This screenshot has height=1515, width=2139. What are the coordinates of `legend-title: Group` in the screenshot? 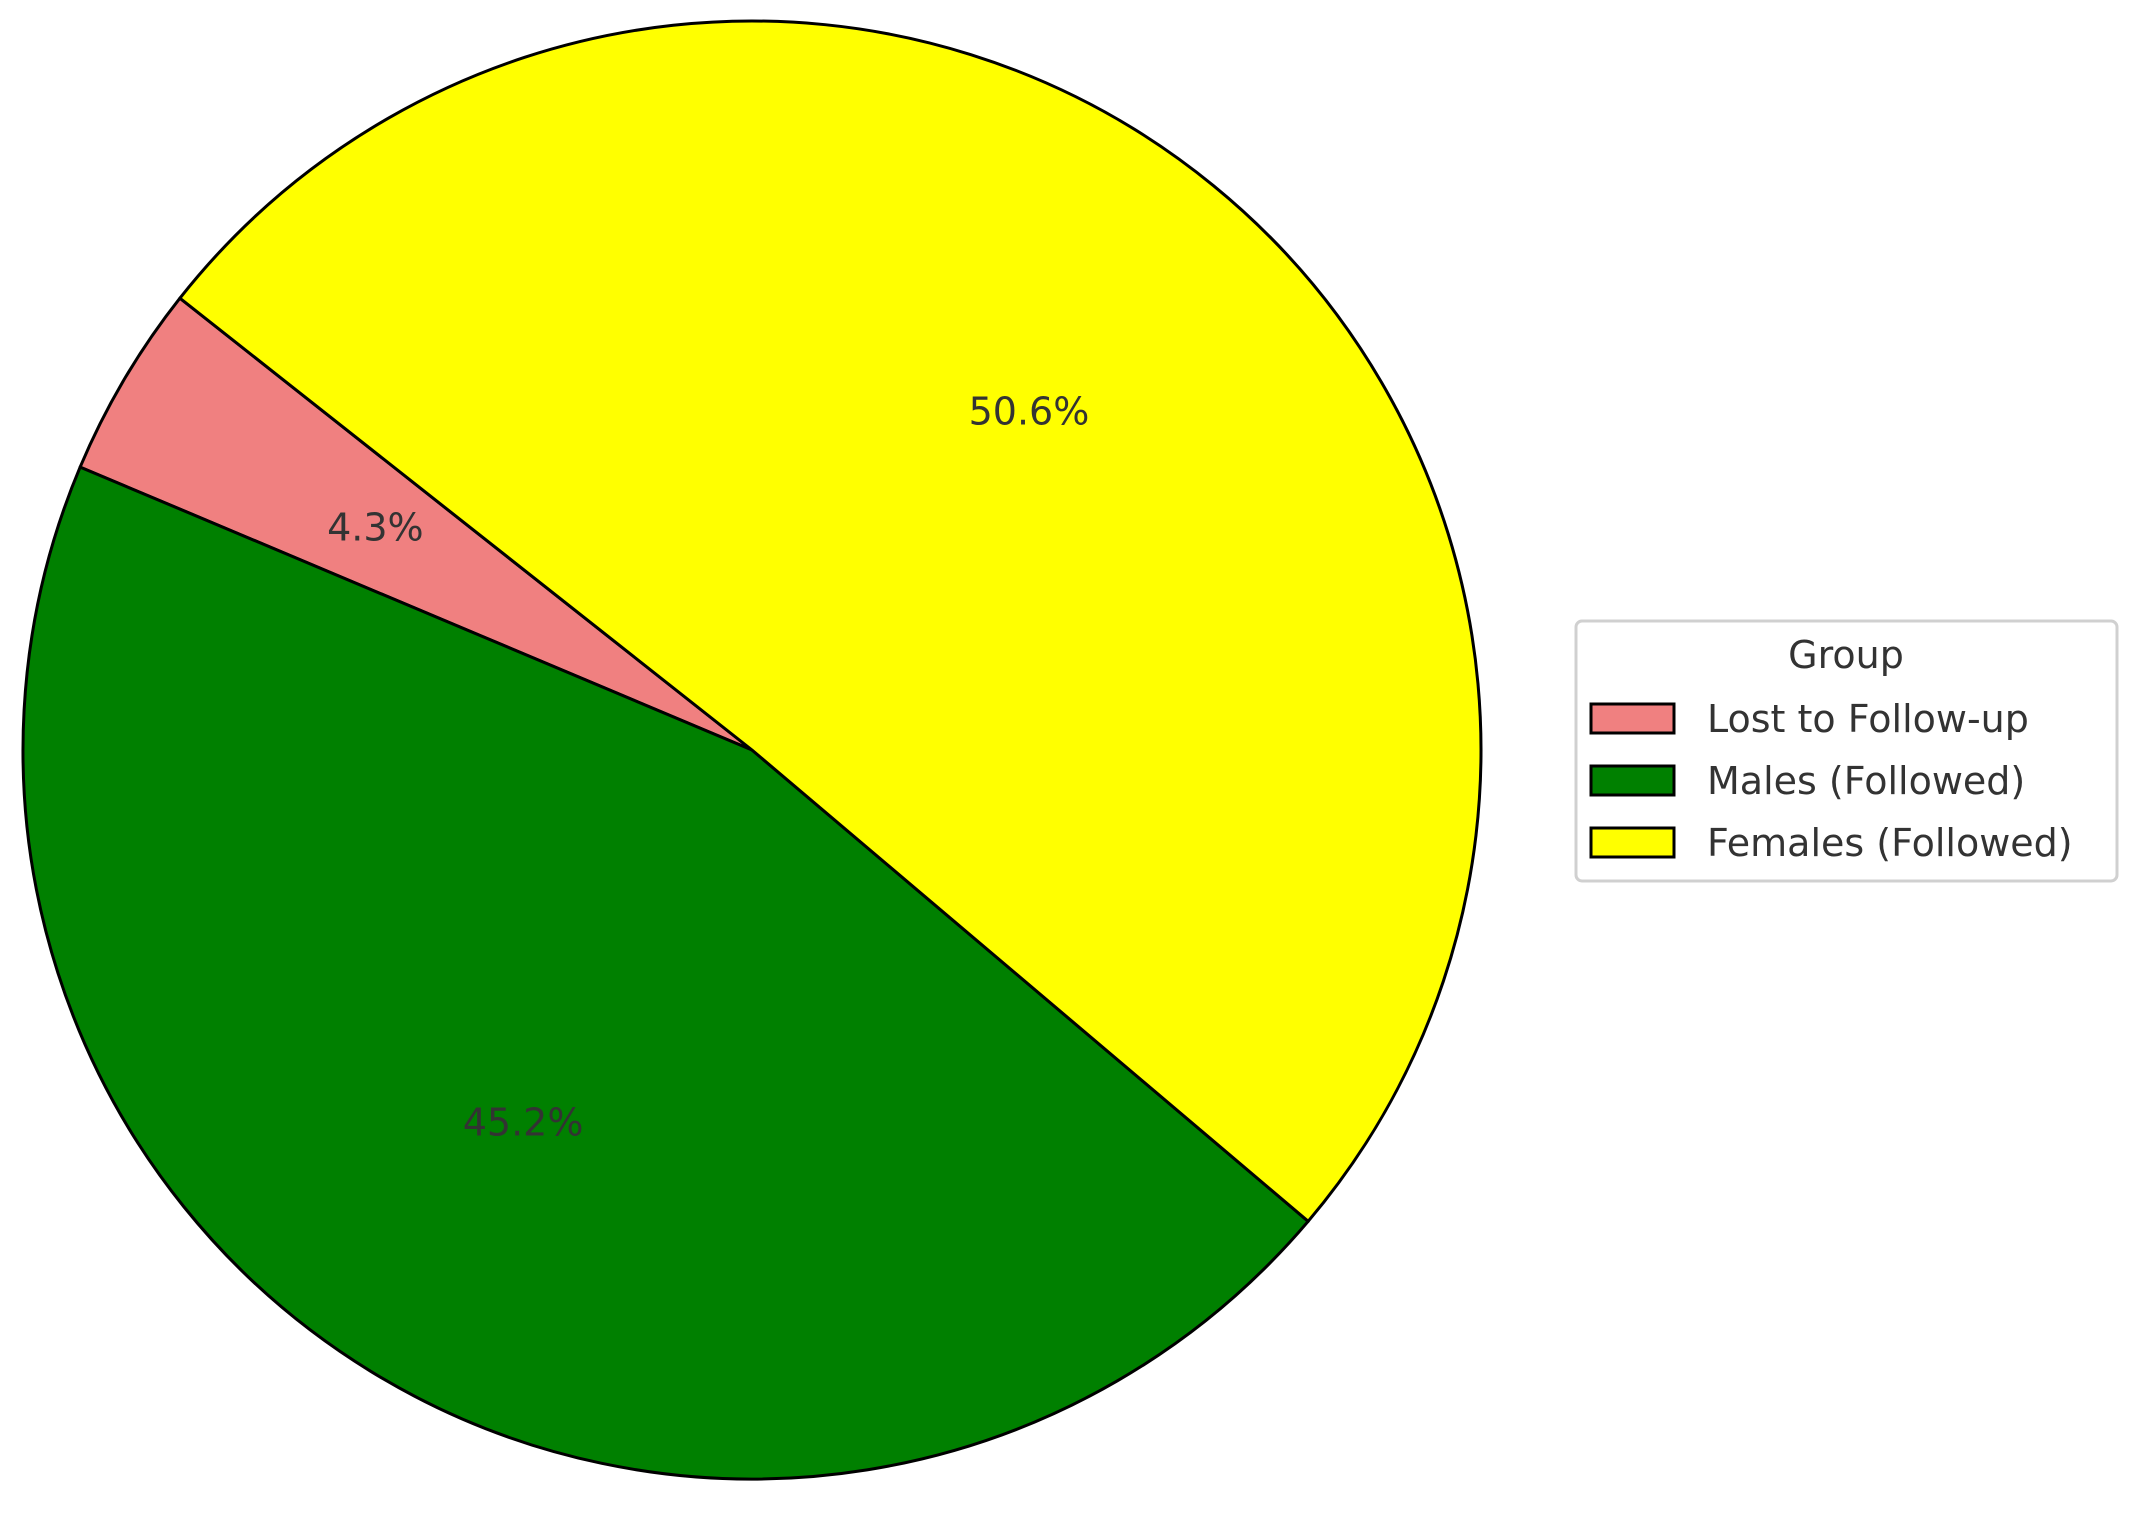 It's located at (1846, 655).